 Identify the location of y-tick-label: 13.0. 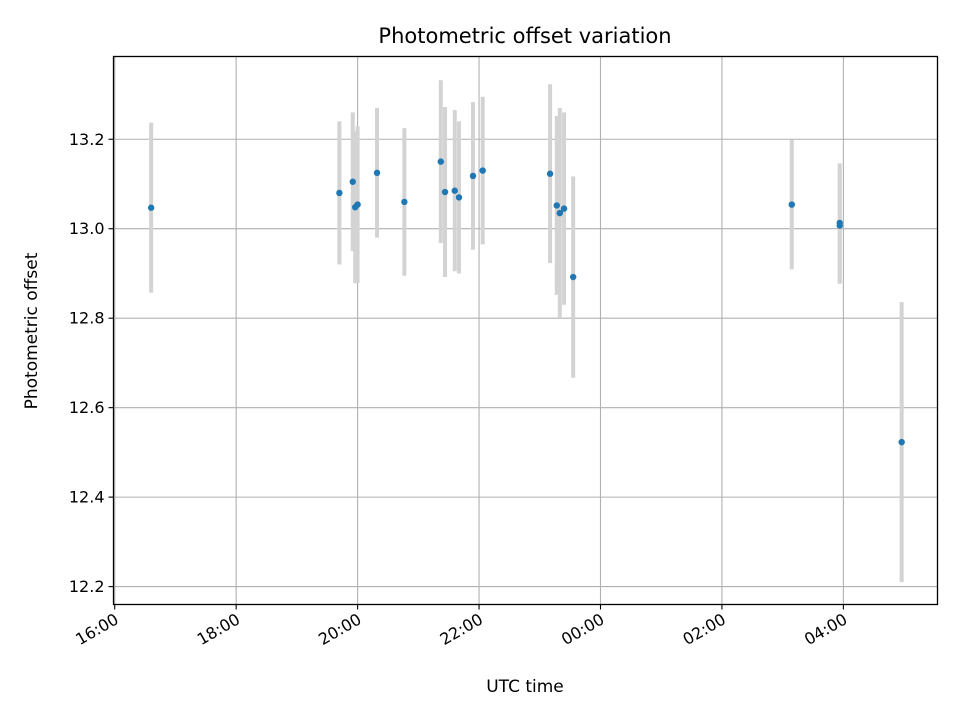
(87, 228).